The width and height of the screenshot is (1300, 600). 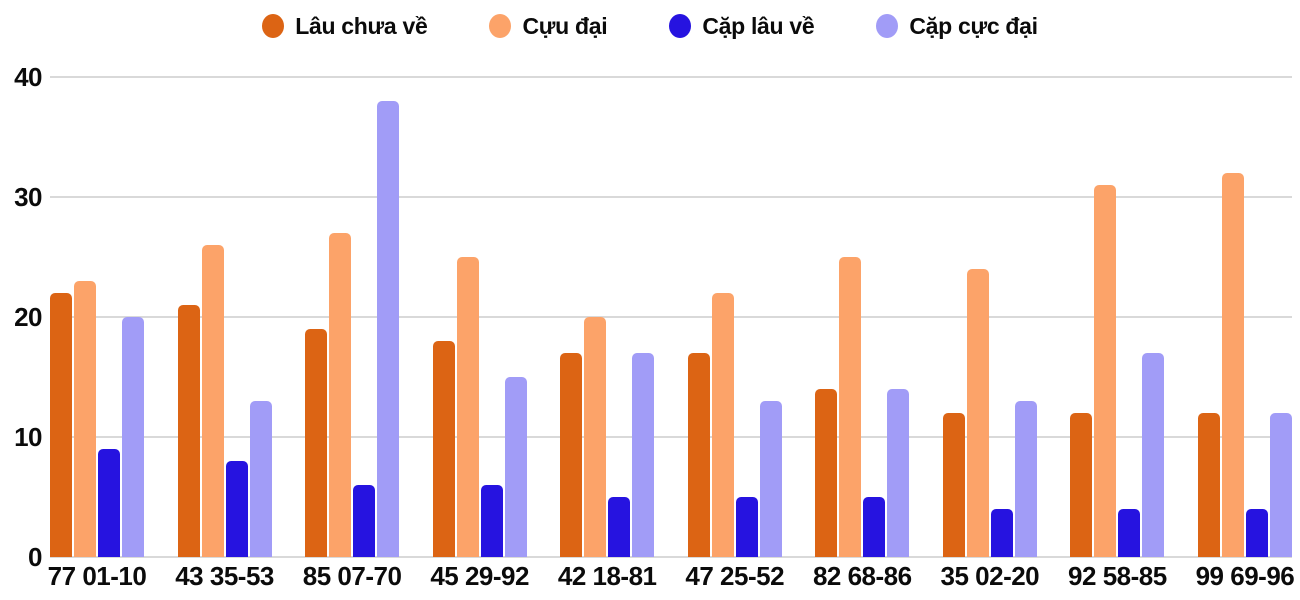 I want to click on legend-label: Cặp cực đại, so click(x=973, y=25).